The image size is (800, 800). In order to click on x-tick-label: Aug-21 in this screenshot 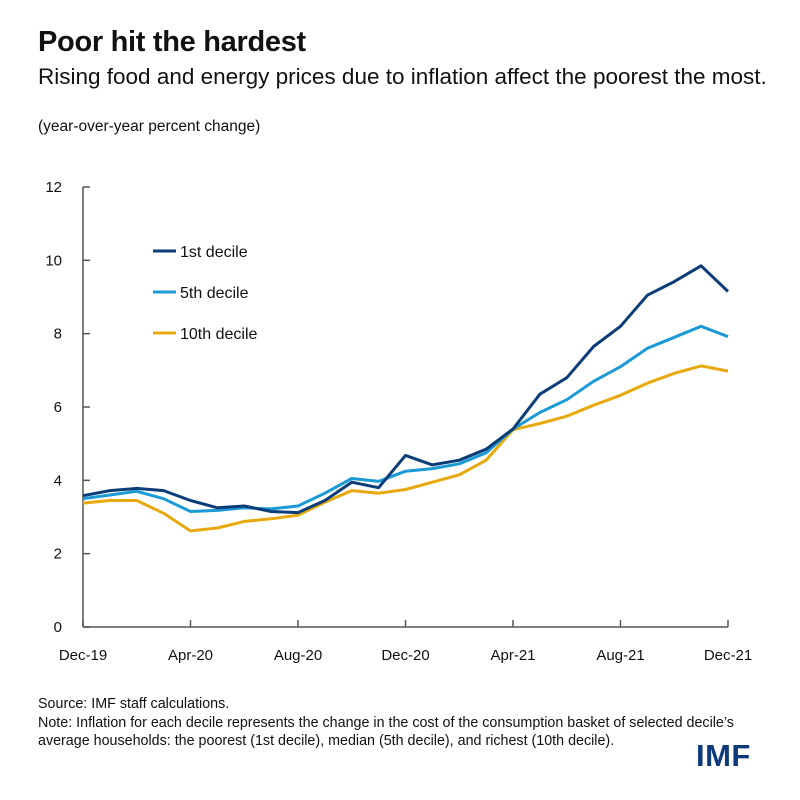, I will do `click(620, 655)`.